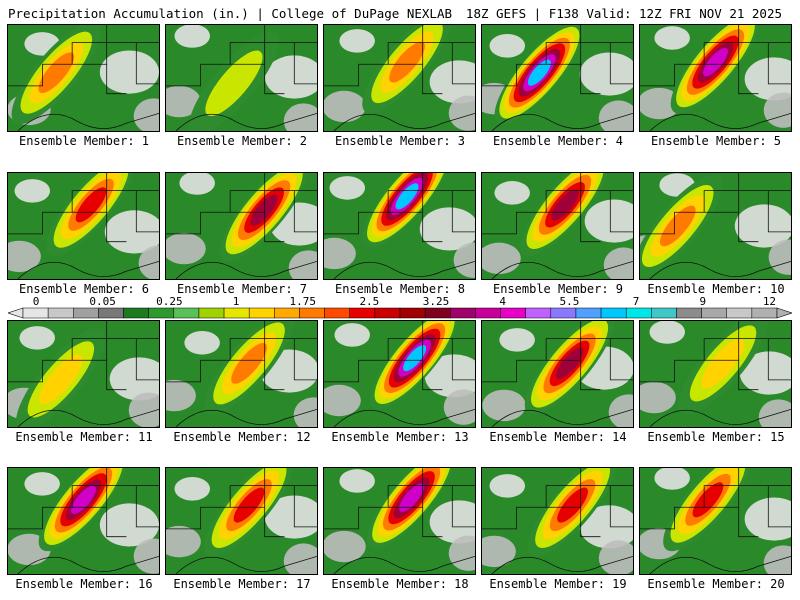 The width and height of the screenshot is (800, 600). I want to click on colorbar-tick-label: 0.25, so click(169, 301).